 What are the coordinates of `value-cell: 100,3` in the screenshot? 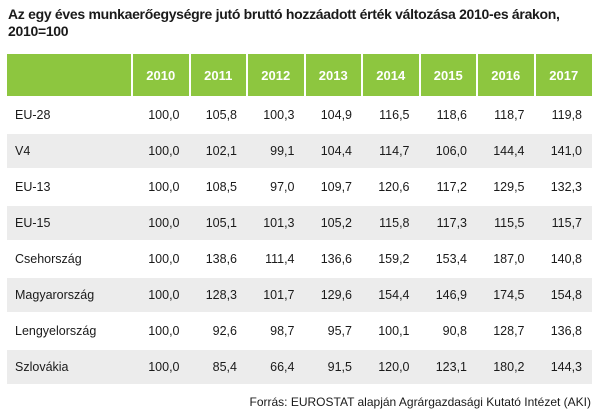 It's located at (276, 114).